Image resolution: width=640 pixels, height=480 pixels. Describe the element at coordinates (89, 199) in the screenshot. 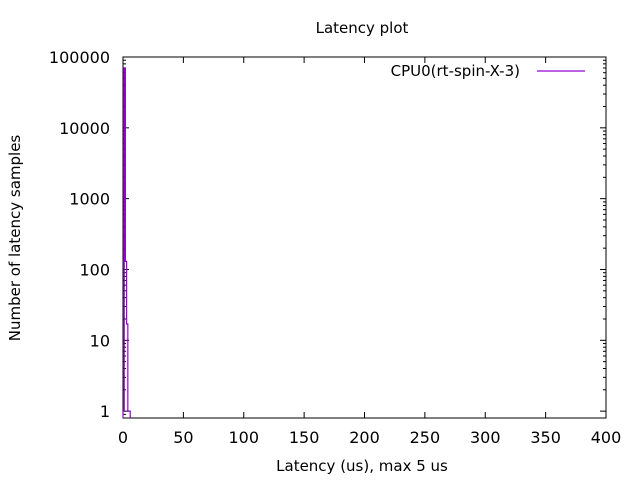

I see `y-tick-label: 1000` at that location.